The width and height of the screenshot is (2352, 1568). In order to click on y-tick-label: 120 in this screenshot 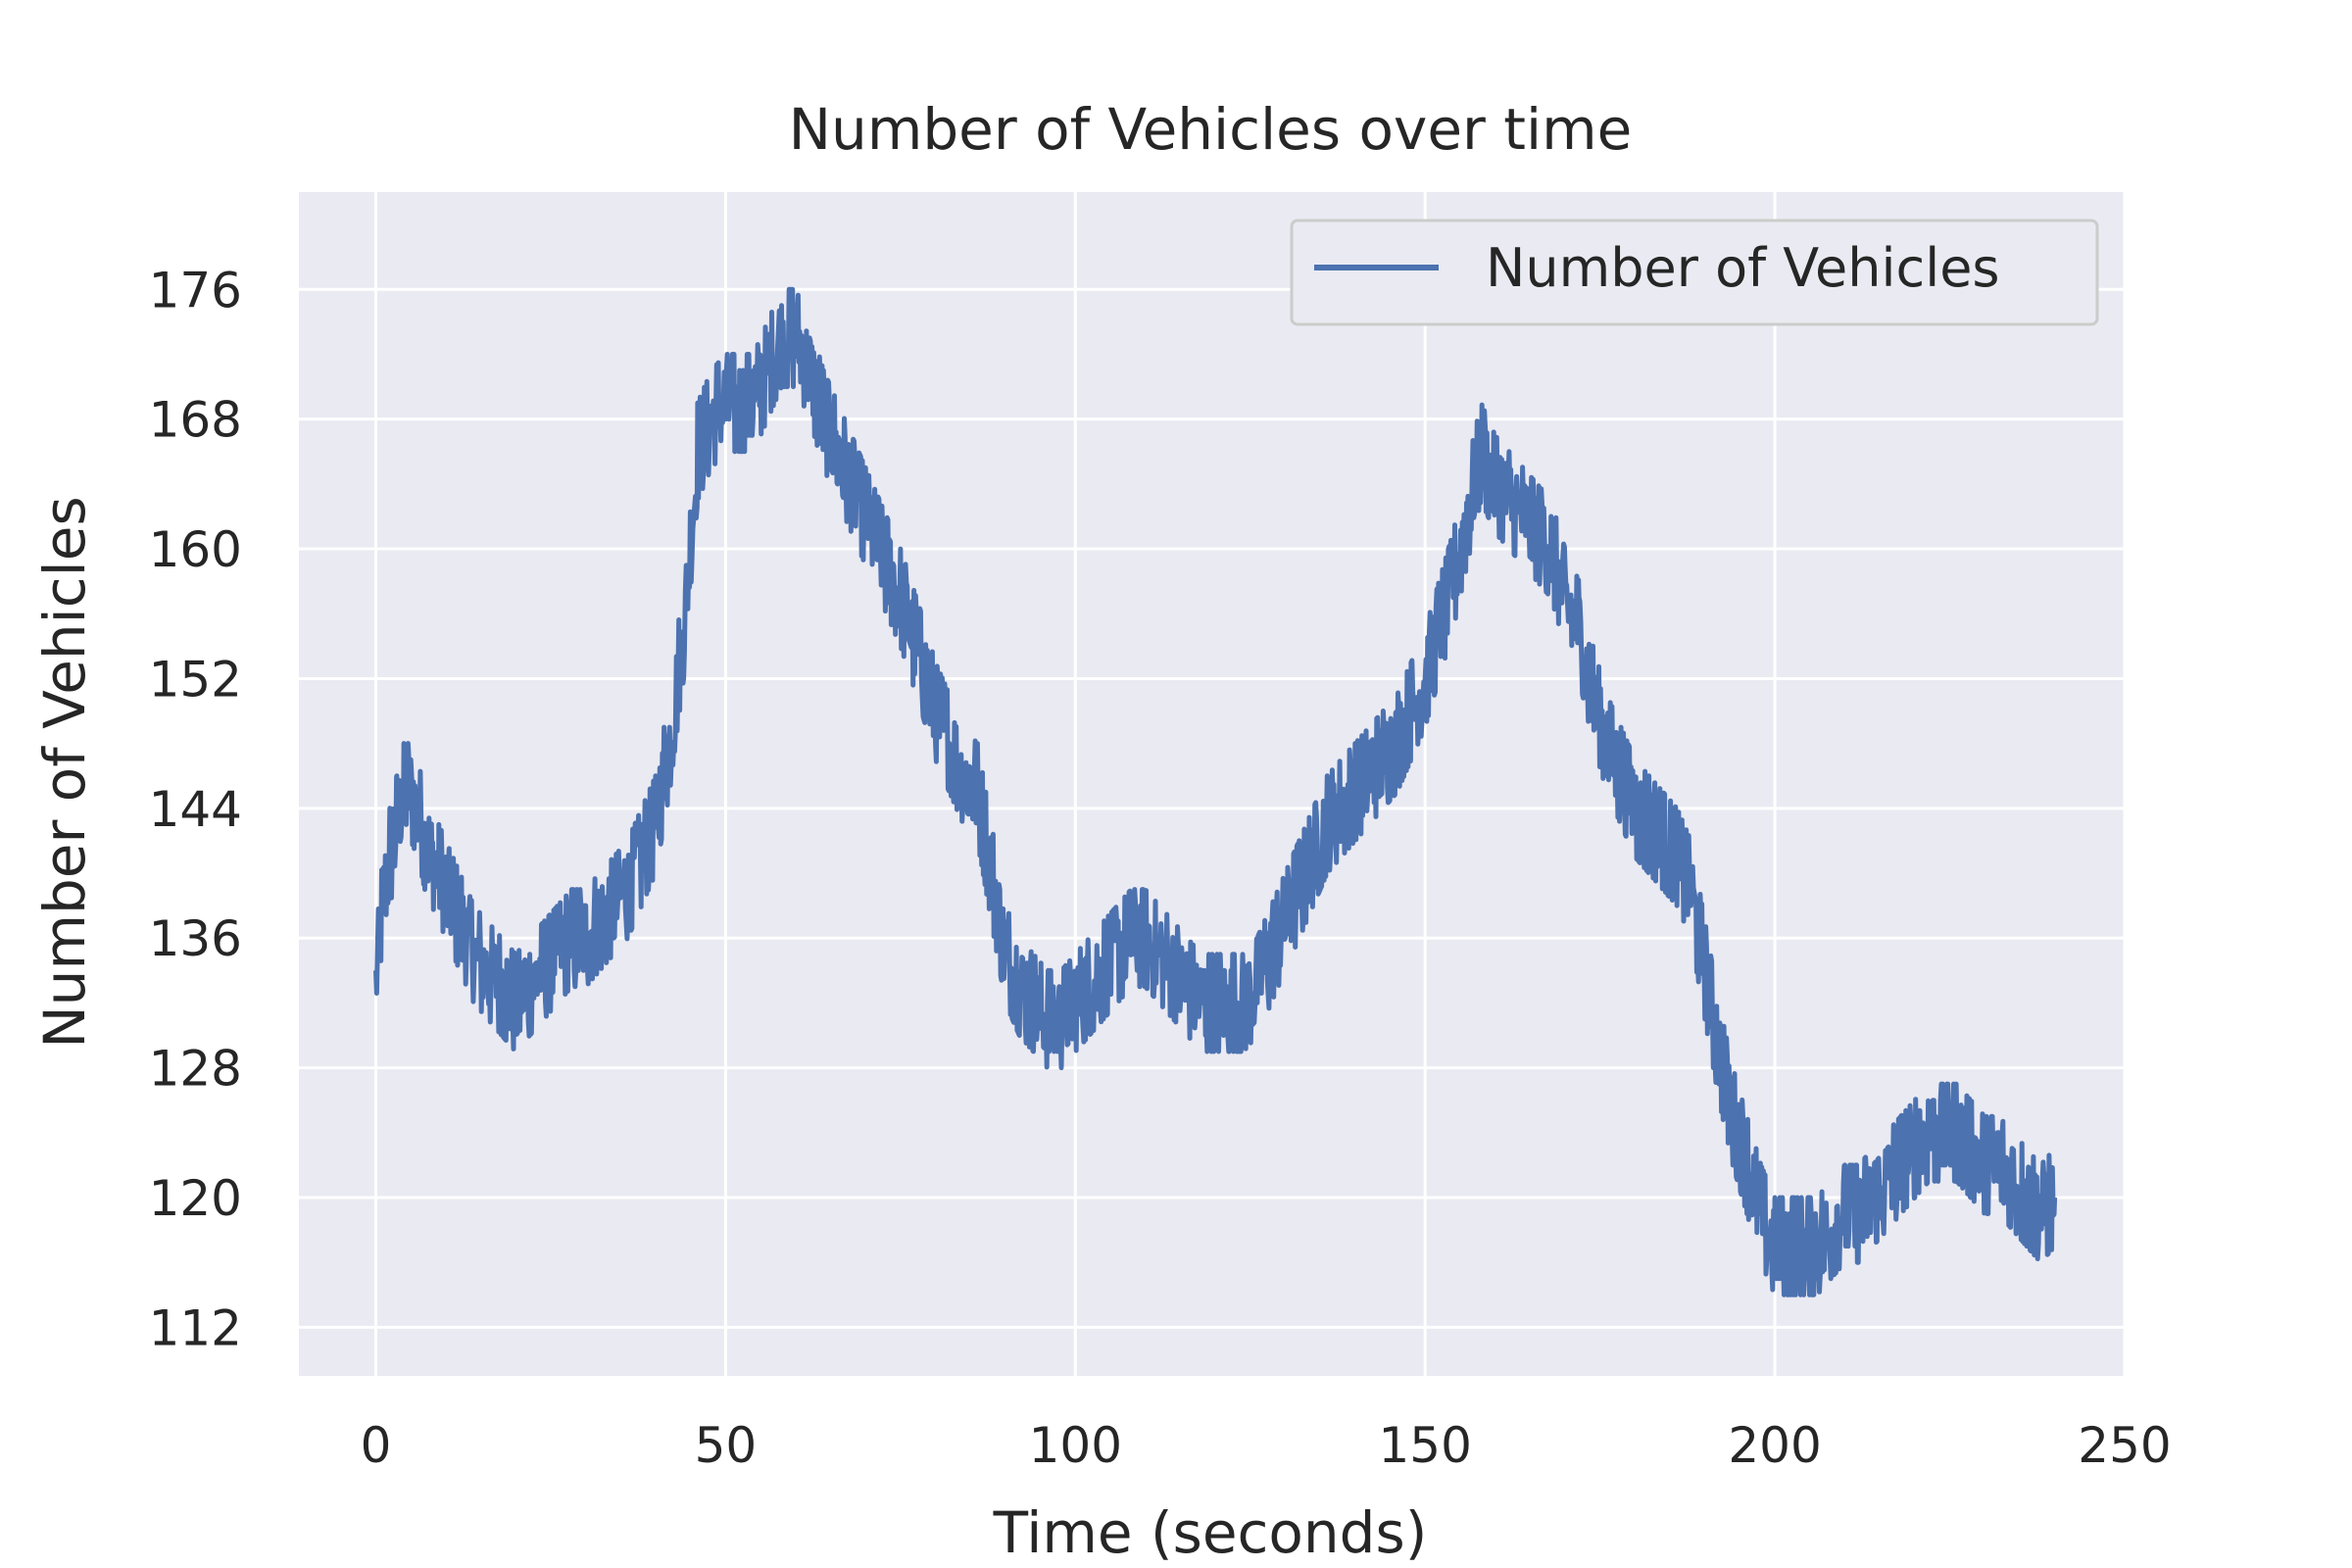, I will do `click(195, 1198)`.